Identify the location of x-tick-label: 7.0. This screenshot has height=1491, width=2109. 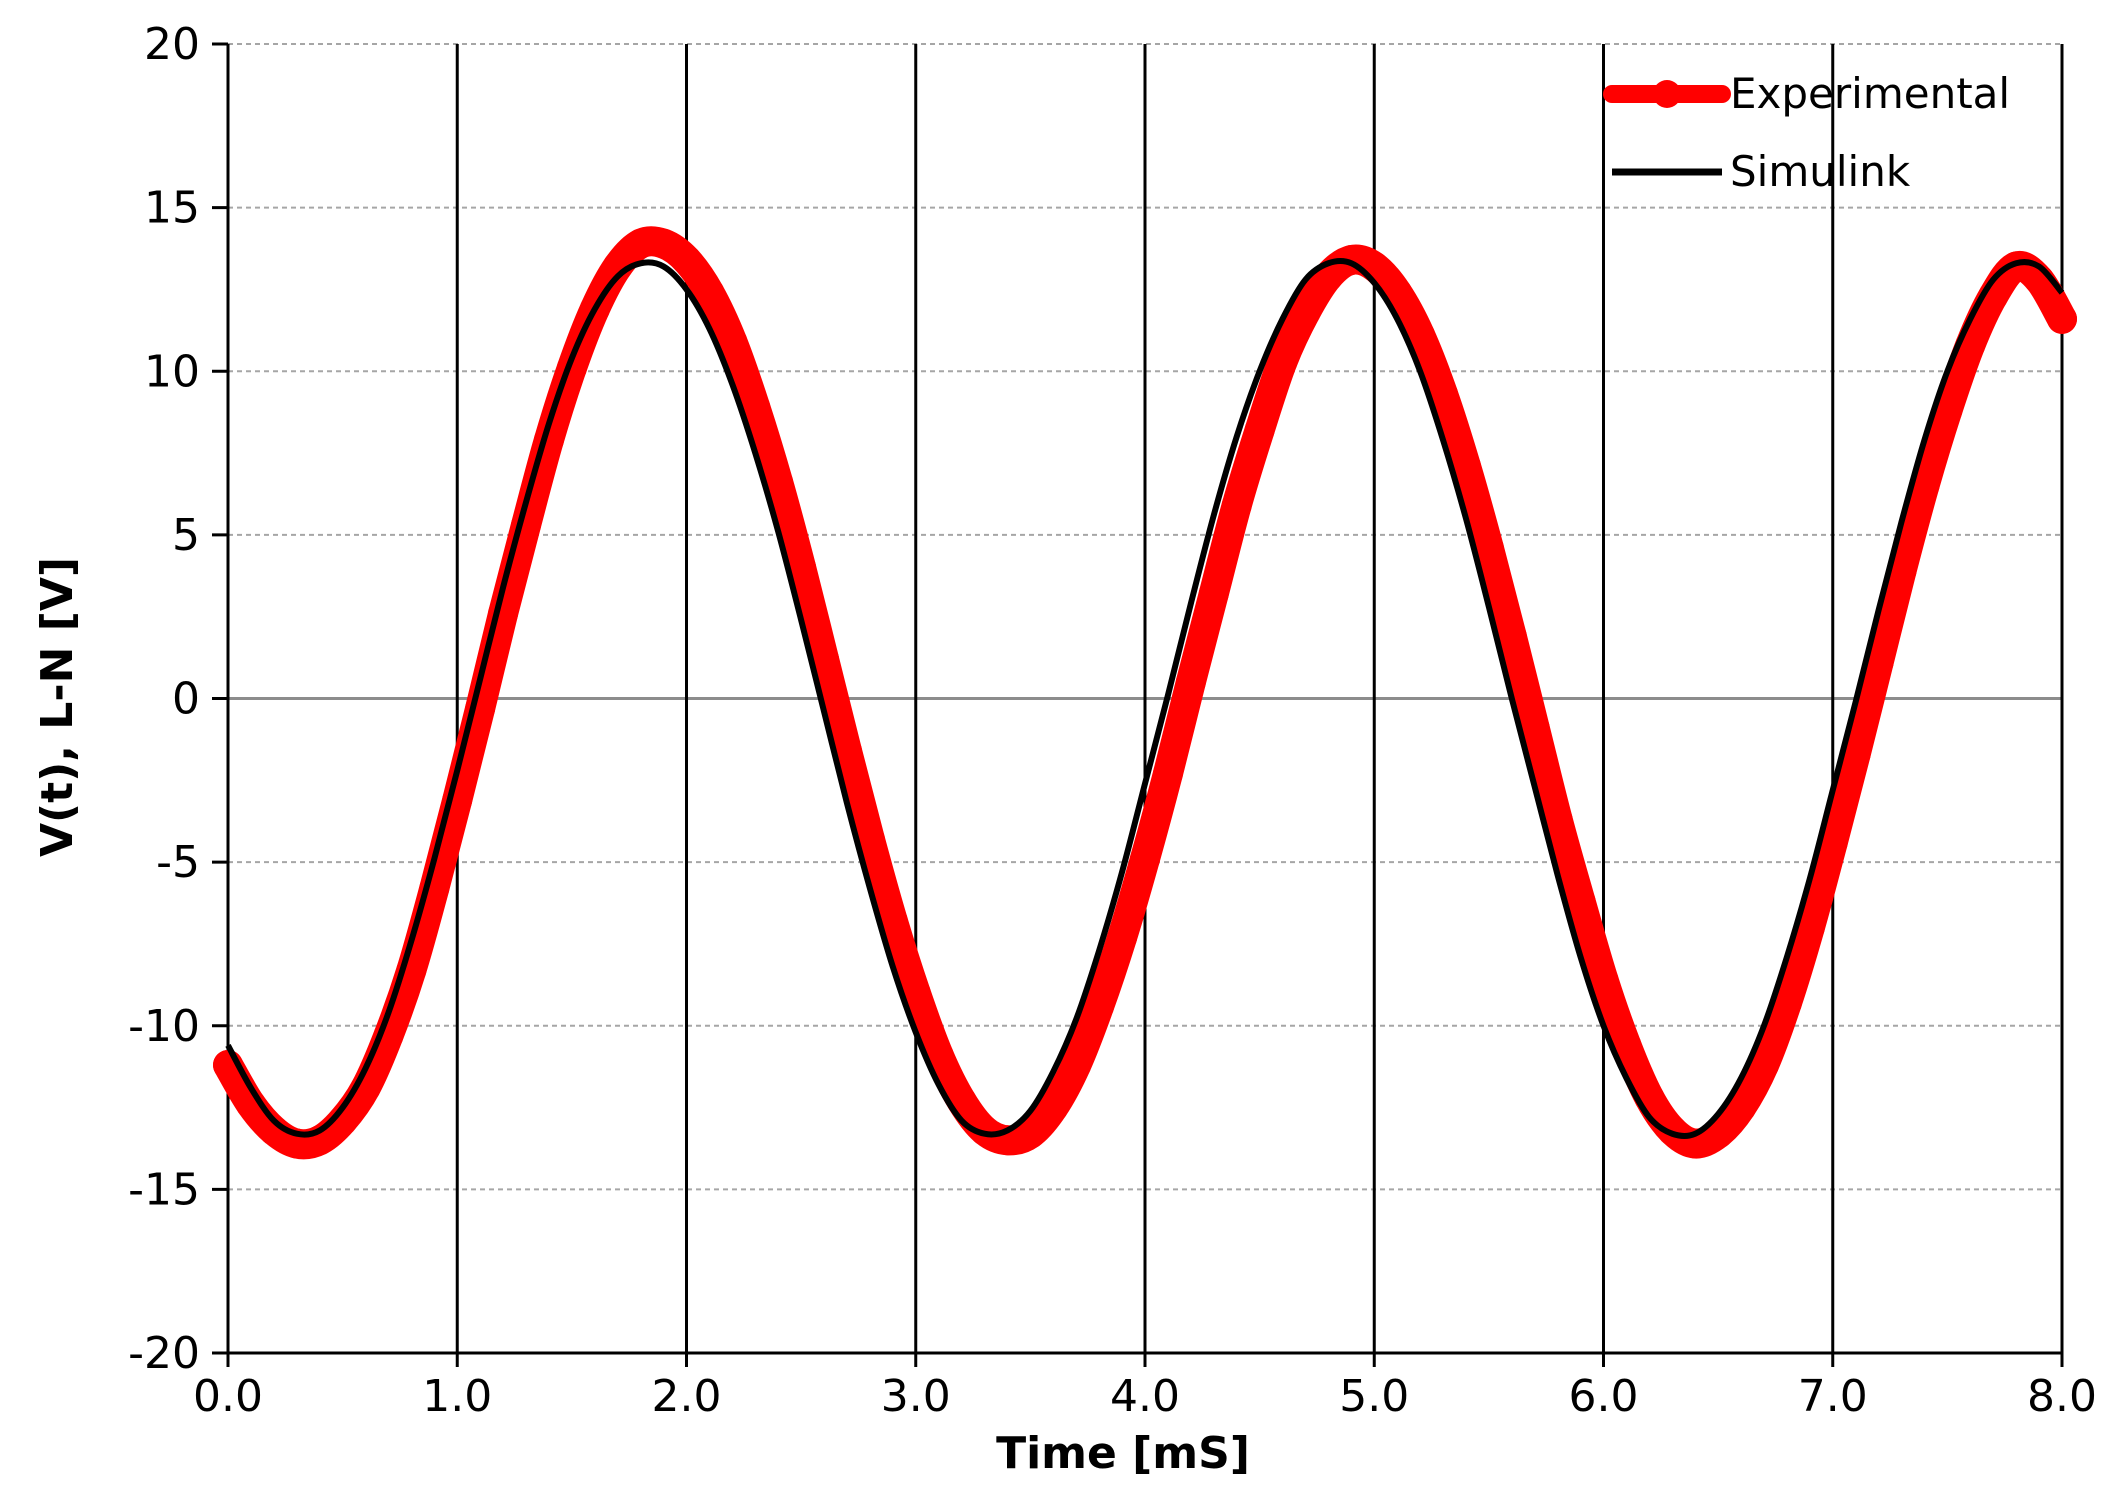
(1833, 1396).